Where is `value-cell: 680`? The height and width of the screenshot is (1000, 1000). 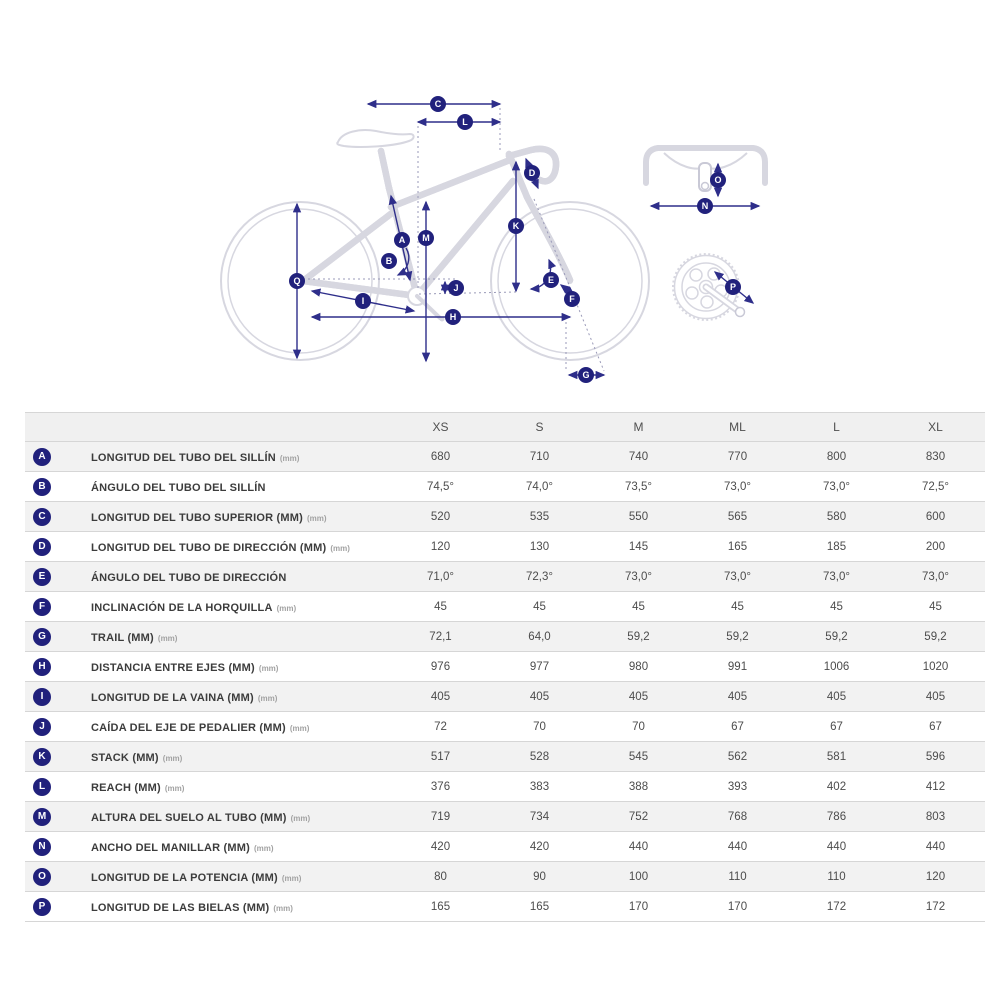
value-cell: 680 is located at coordinates (440, 456).